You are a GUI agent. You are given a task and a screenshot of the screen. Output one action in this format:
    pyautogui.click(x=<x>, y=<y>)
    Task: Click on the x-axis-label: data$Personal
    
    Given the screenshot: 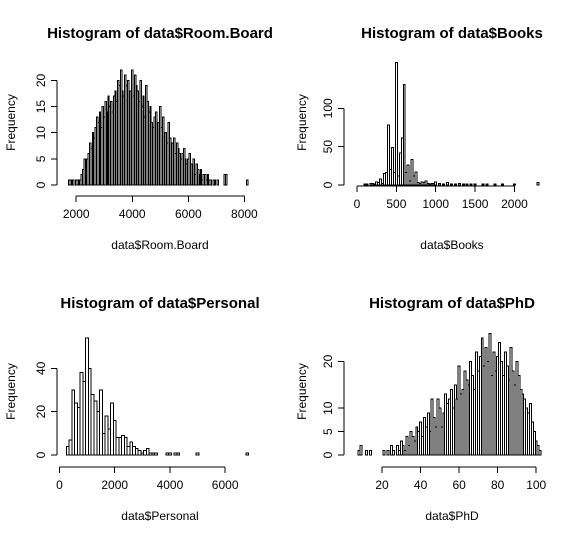 What is the action you would take?
    pyautogui.click(x=159, y=516)
    